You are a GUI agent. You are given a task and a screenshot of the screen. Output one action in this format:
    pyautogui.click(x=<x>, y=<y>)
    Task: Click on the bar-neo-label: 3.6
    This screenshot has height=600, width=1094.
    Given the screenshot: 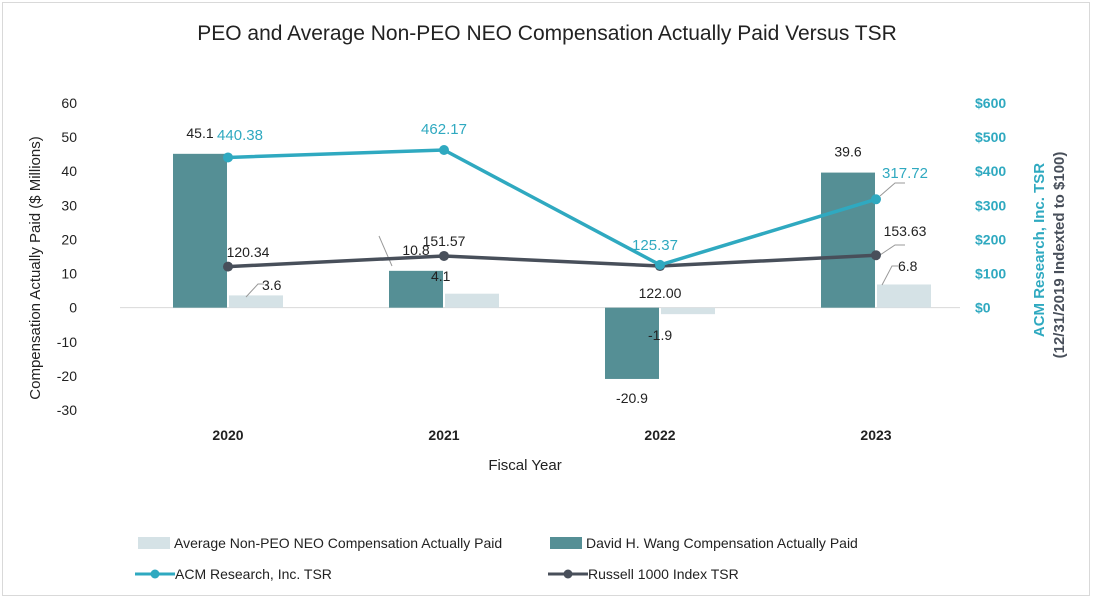 What is the action you would take?
    pyautogui.click(x=272, y=285)
    